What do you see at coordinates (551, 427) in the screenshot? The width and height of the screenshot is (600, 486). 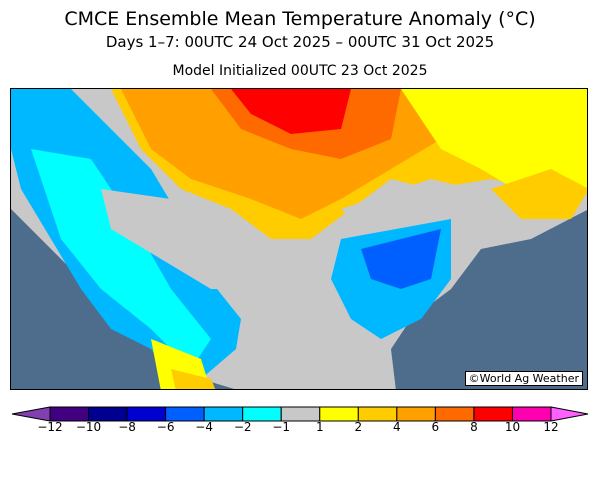 I see `colorbar-tick-label: 12` at bounding box center [551, 427].